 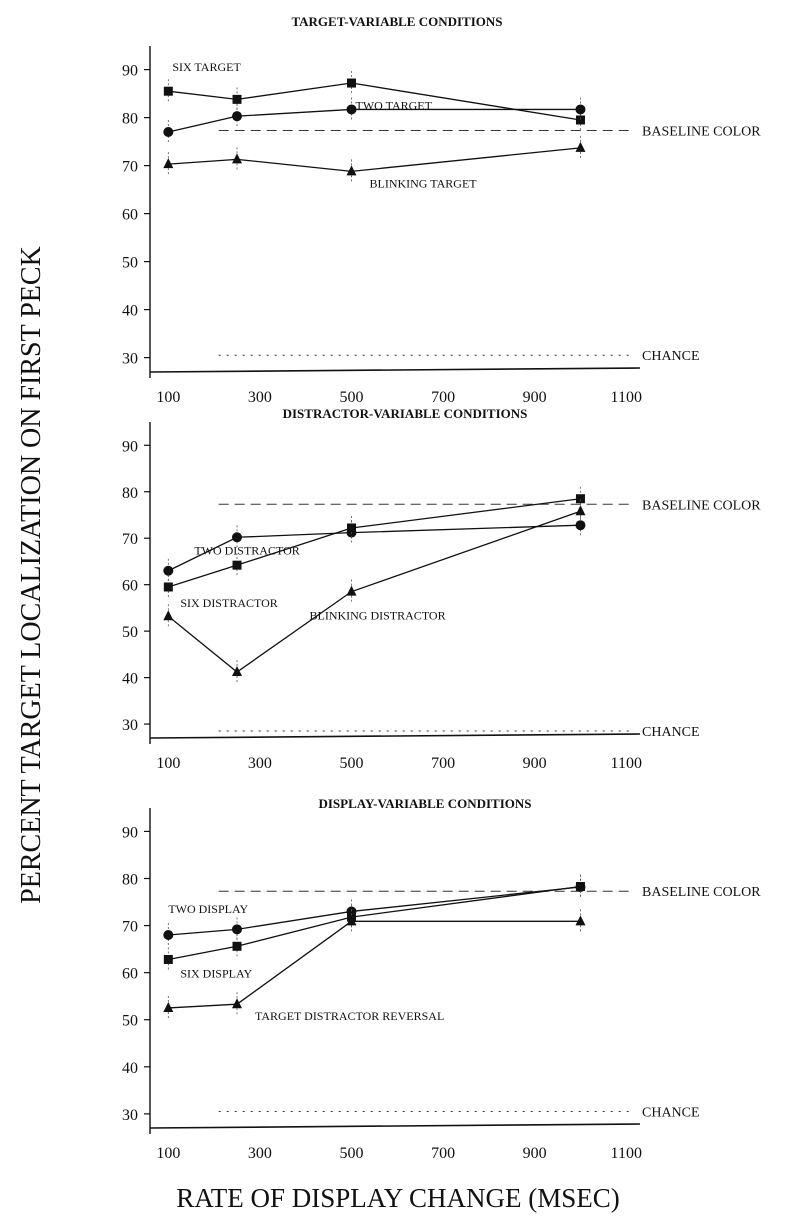 I want to click on series-label: TWO TARGET, so click(x=393, y=105).